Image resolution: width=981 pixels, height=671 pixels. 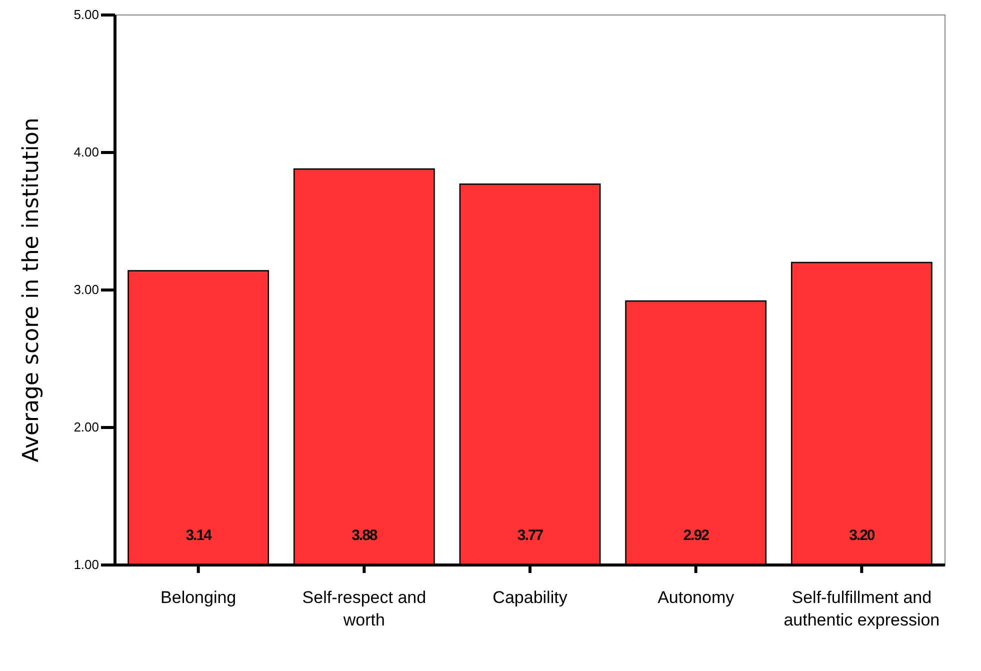 I want to click on y-tick-label: 5.00, so click(x=86, y=14).